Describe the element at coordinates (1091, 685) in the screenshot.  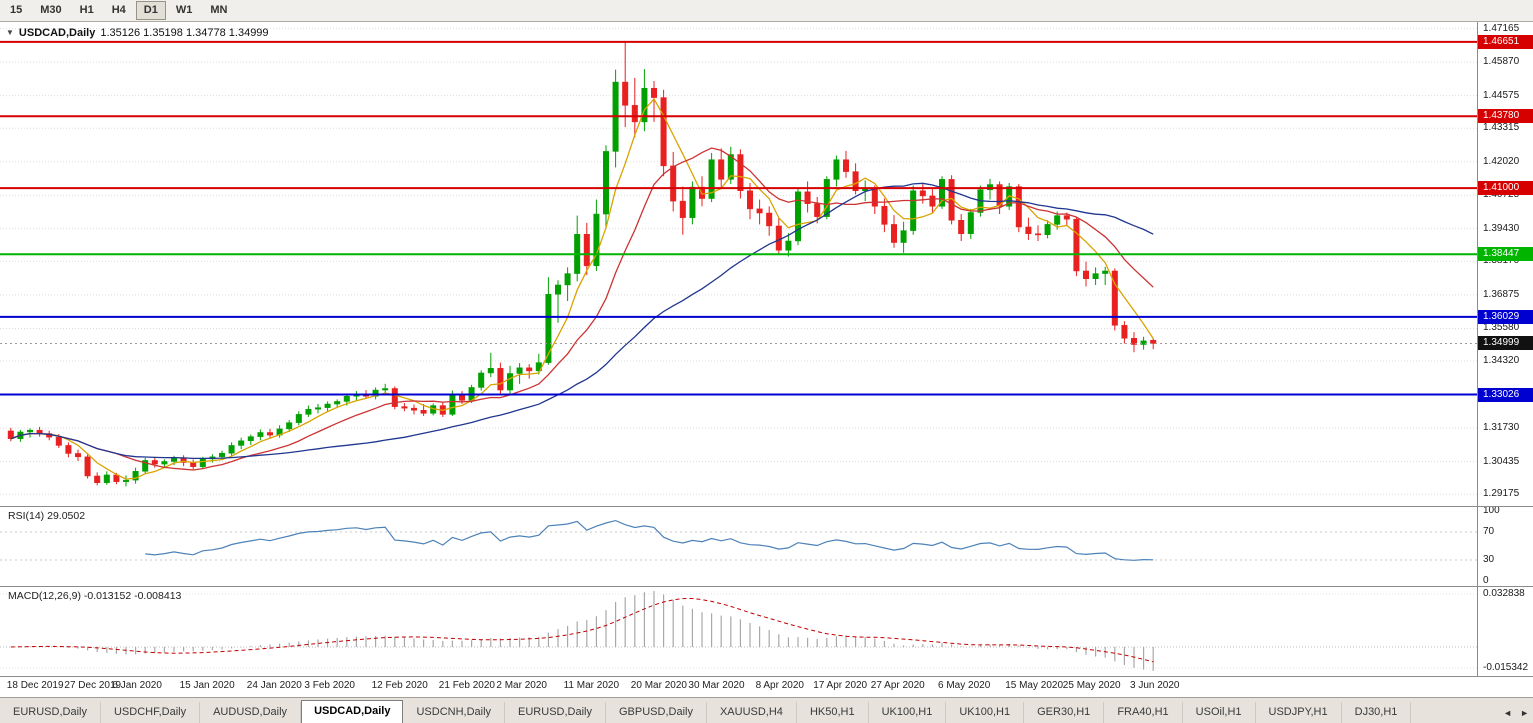
I see `date-label: 25 May 2020` at that location.